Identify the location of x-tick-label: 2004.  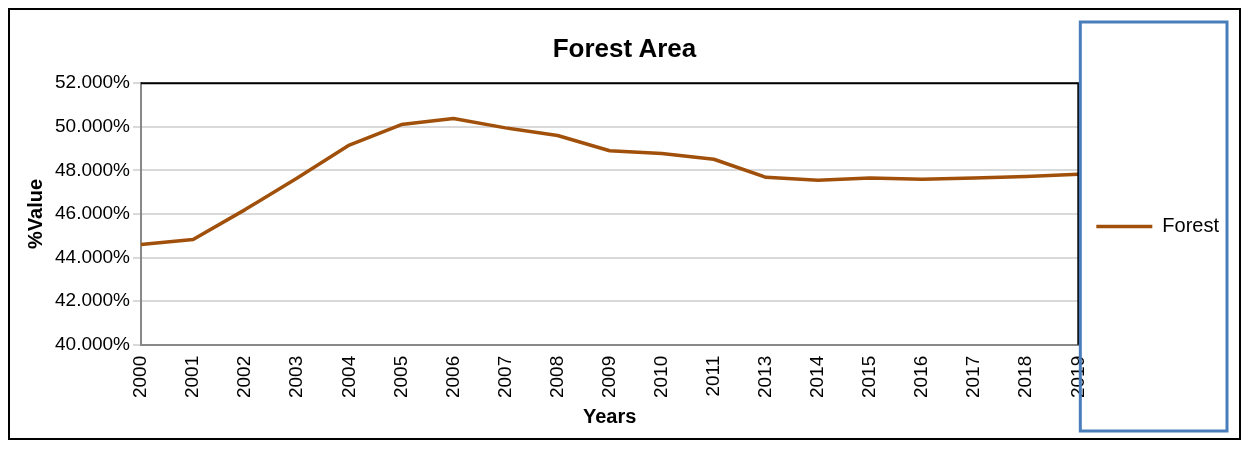
(348, 377).